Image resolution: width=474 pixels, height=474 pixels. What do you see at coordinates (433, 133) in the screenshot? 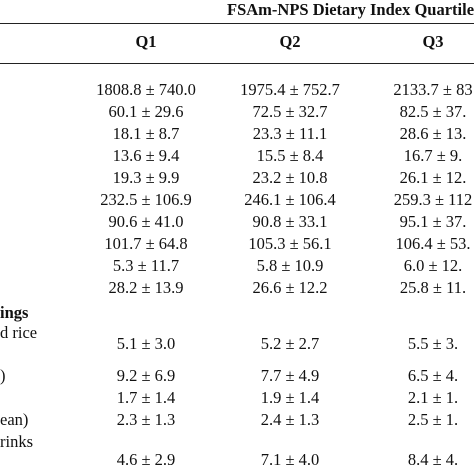
I see `table-cell: 28.6 ± 13.` at bounding box center [433, 133].